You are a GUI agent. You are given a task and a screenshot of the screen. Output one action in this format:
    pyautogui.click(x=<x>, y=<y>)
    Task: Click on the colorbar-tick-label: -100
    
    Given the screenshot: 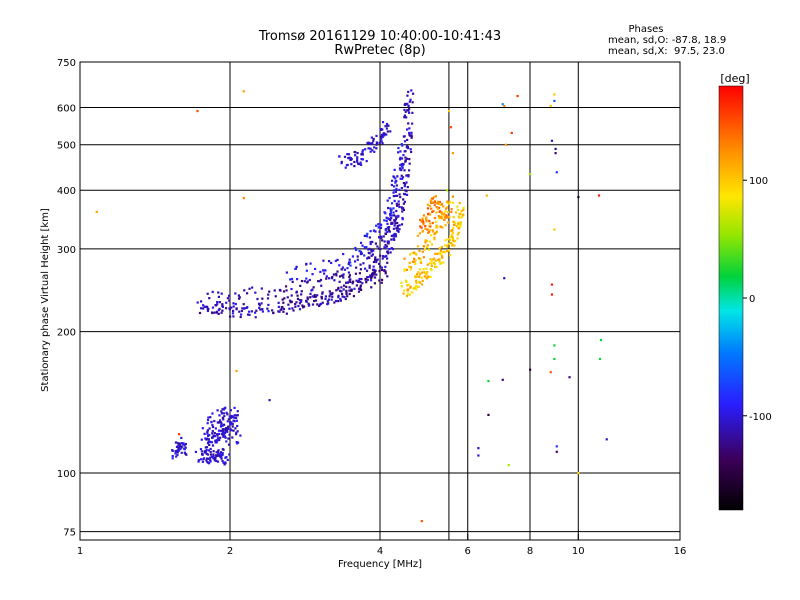 What is the action you would take?
    pyautogui.click(x=760, y=417)
    